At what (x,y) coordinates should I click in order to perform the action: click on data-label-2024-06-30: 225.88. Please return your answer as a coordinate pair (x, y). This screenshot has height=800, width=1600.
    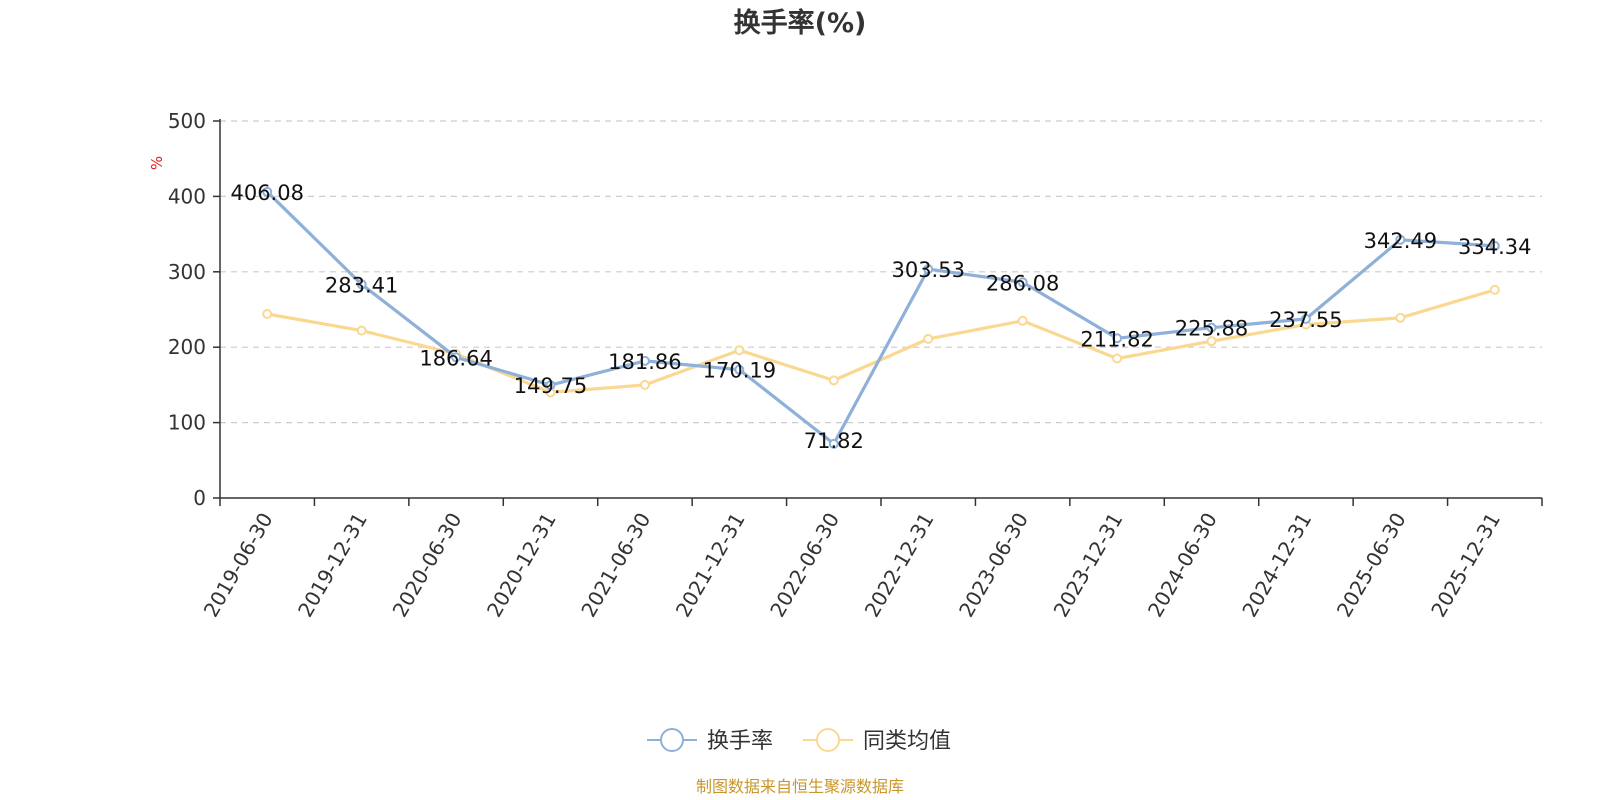
    Looking at the image, I should click on (1211, 329).